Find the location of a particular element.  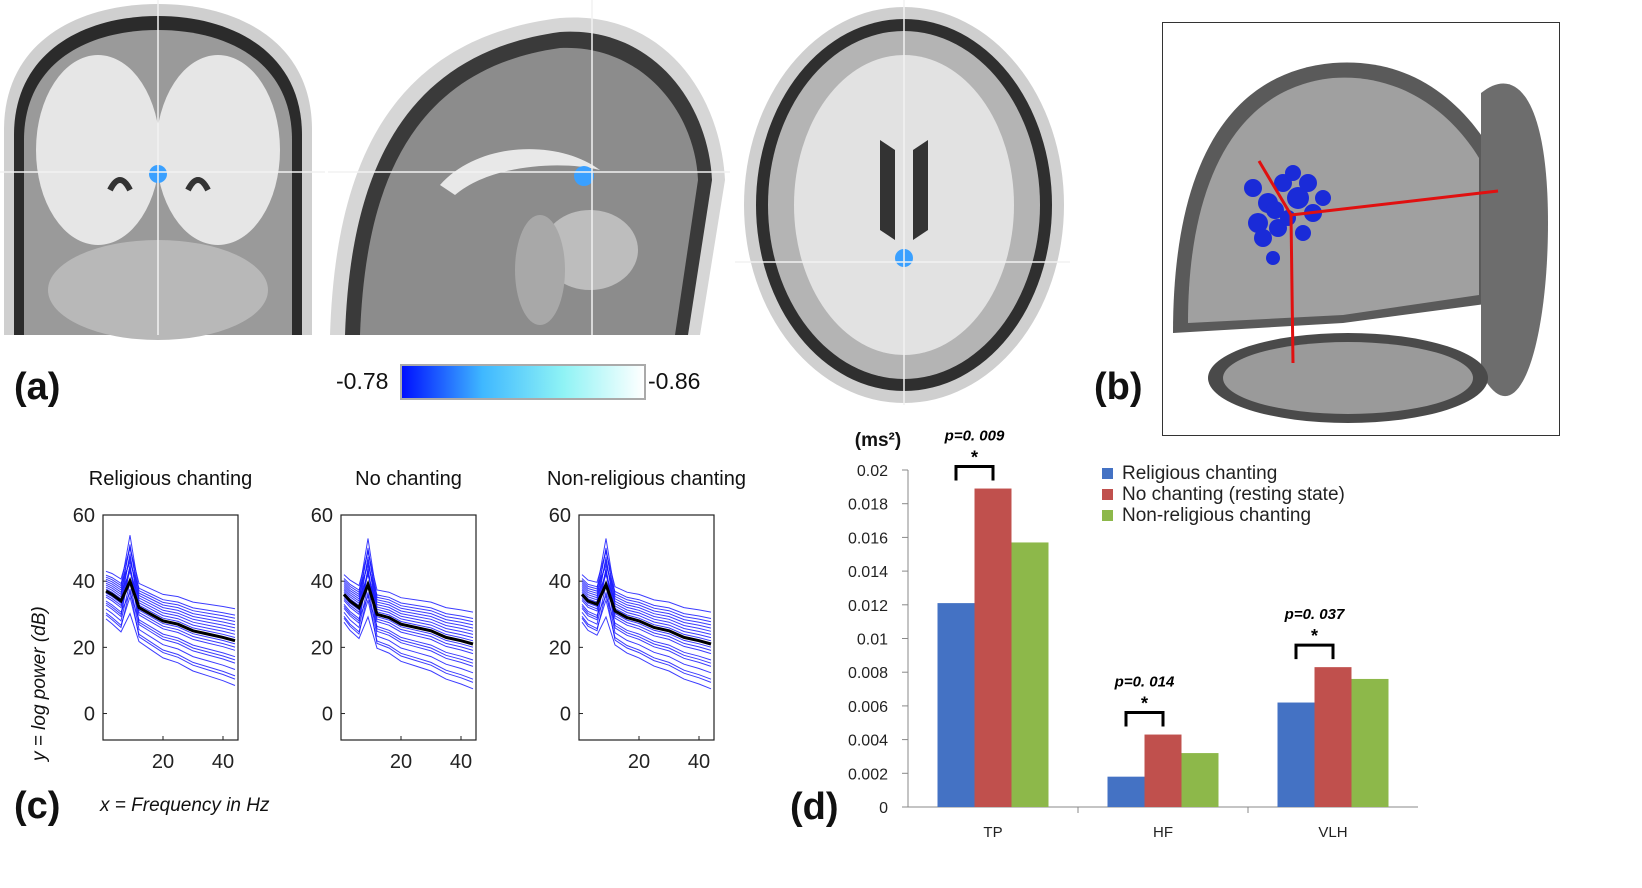

y-tick-label: 0.002 is located at coordinates (868, 774).